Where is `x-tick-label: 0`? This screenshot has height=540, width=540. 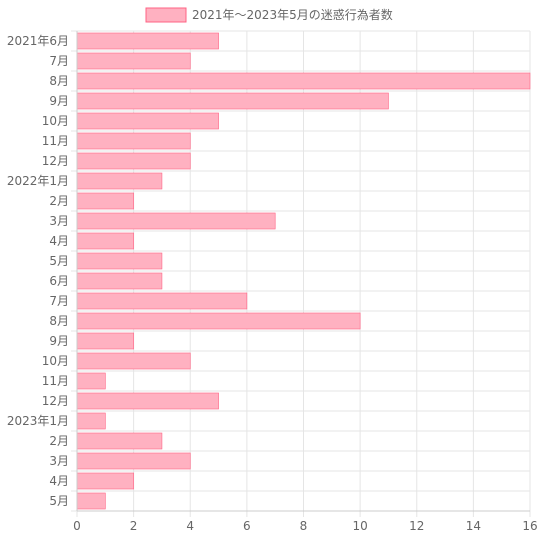 x-tick-label: 0 is located at coordinates (77, 526).